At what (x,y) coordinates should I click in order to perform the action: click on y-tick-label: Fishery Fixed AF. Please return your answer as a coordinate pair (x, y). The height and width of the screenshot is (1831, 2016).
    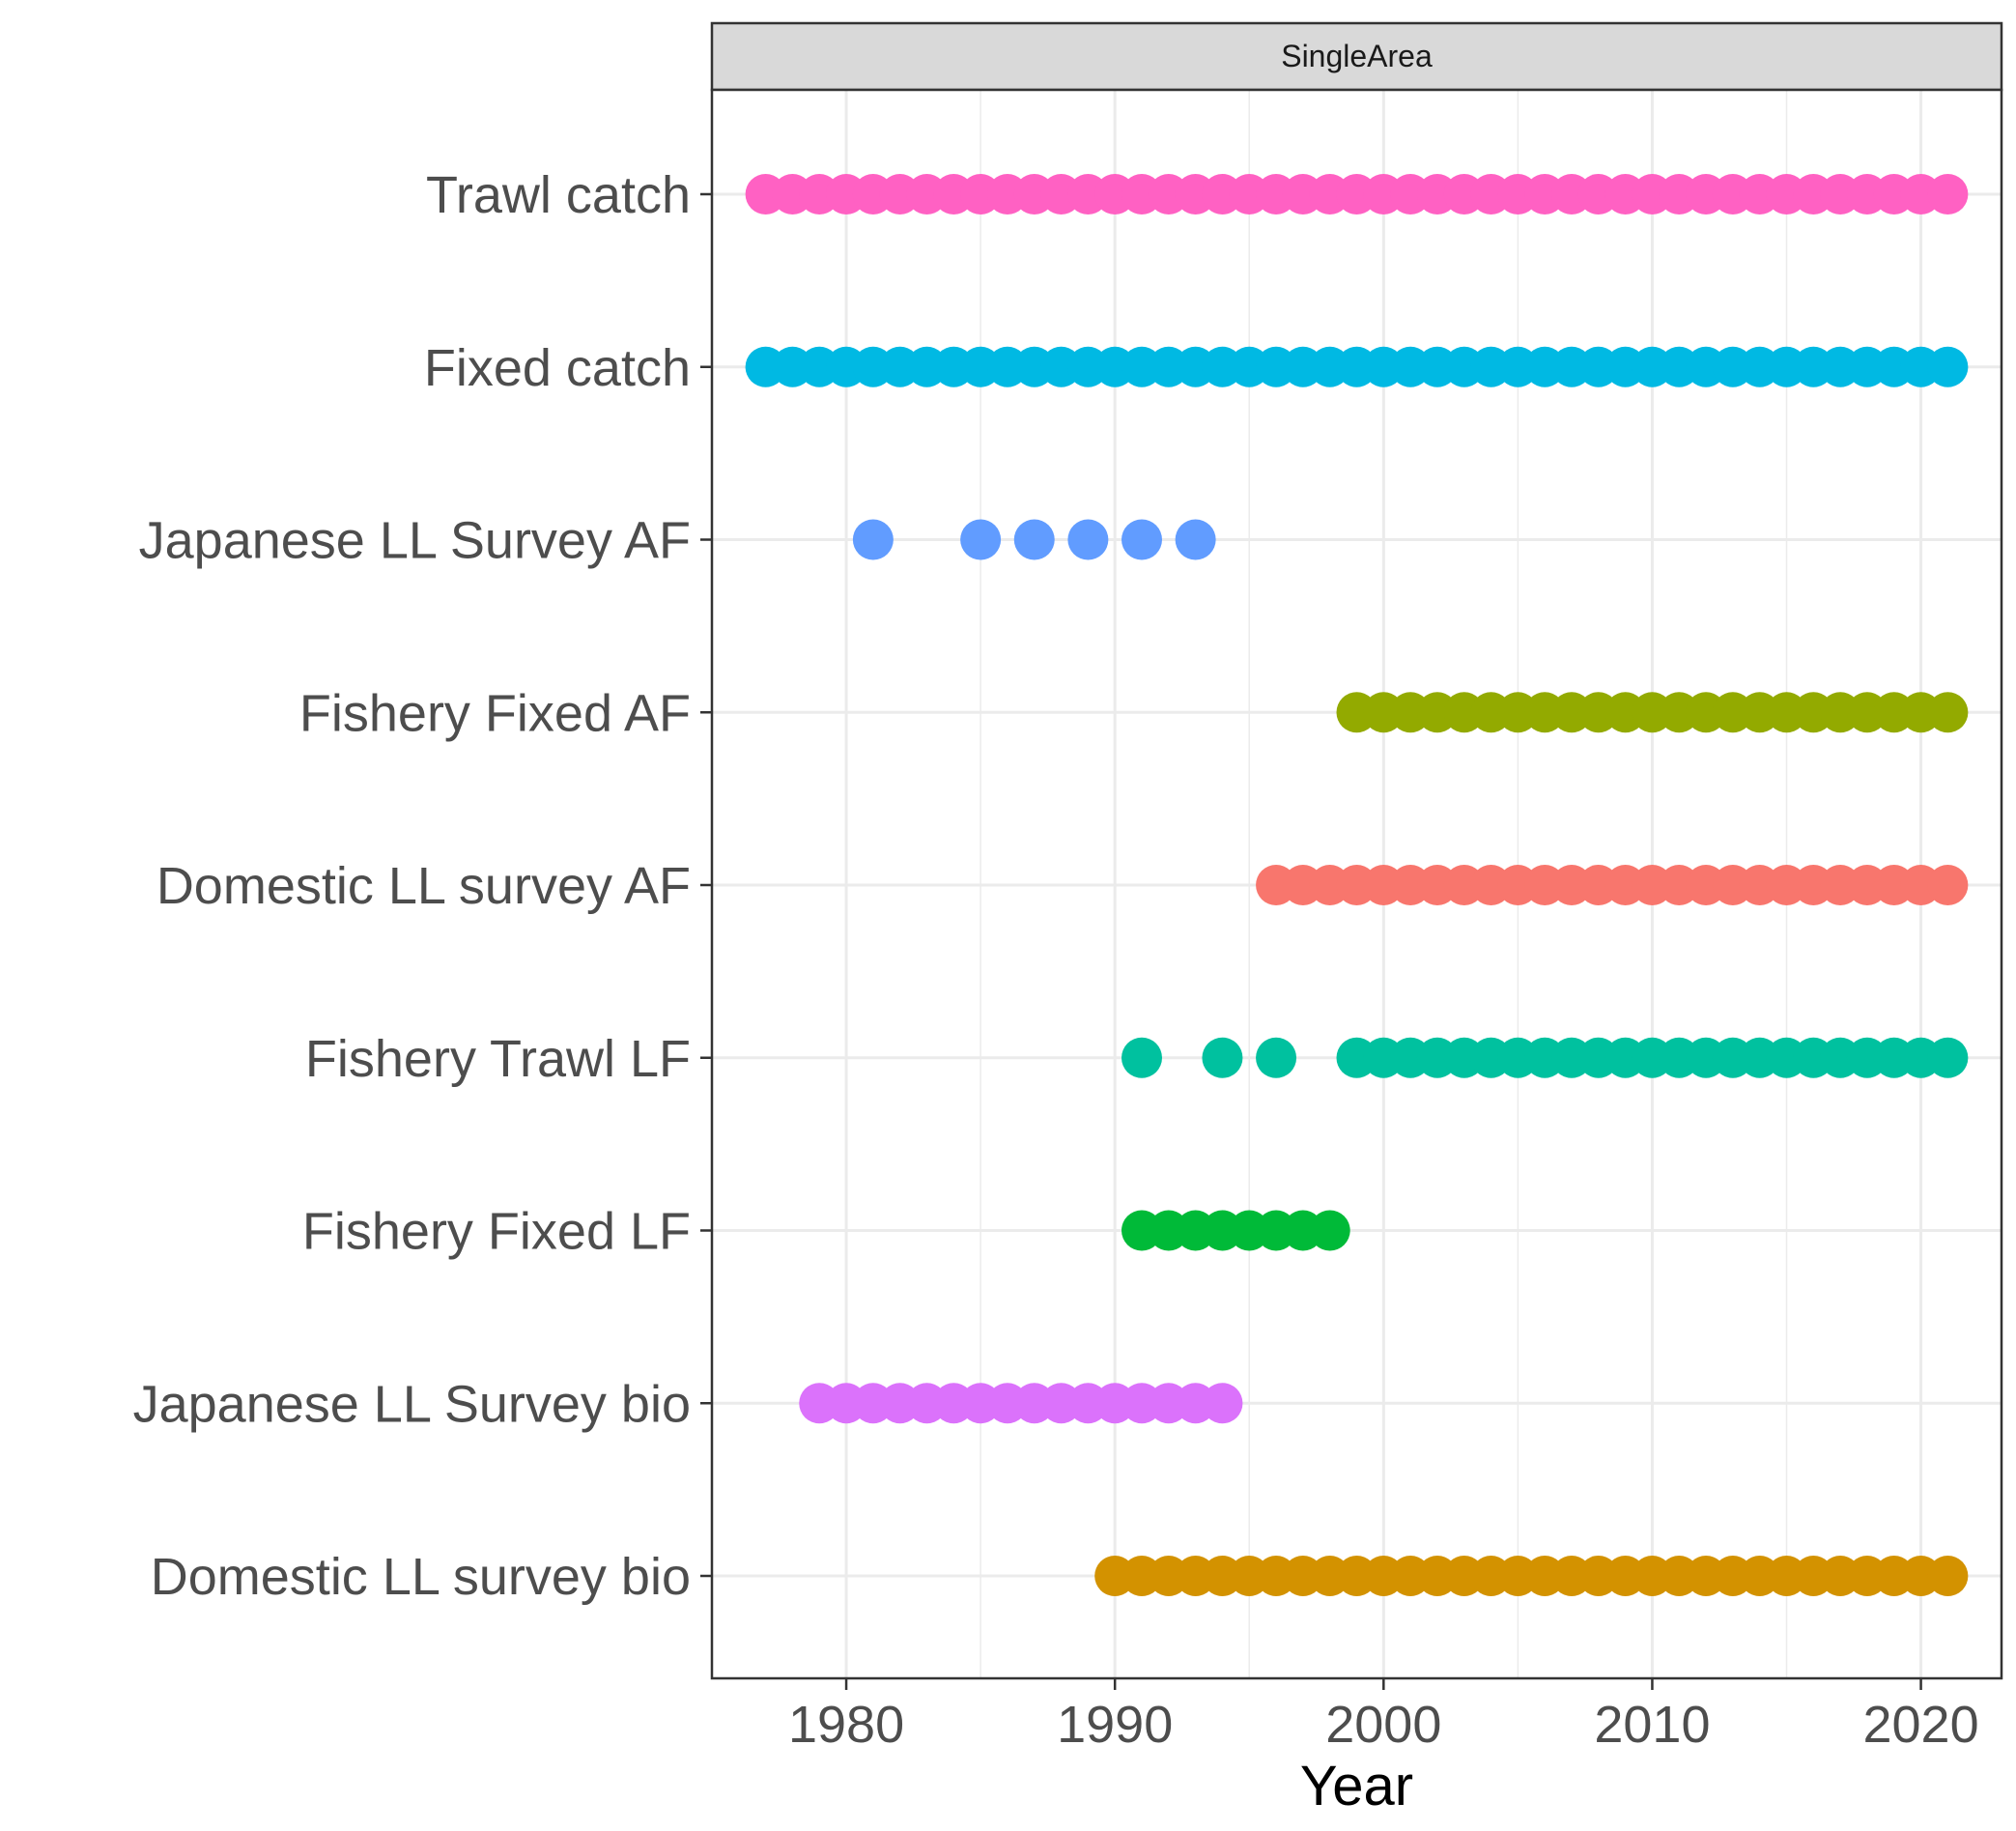
    Looking at the image, I should click on (495, 713).